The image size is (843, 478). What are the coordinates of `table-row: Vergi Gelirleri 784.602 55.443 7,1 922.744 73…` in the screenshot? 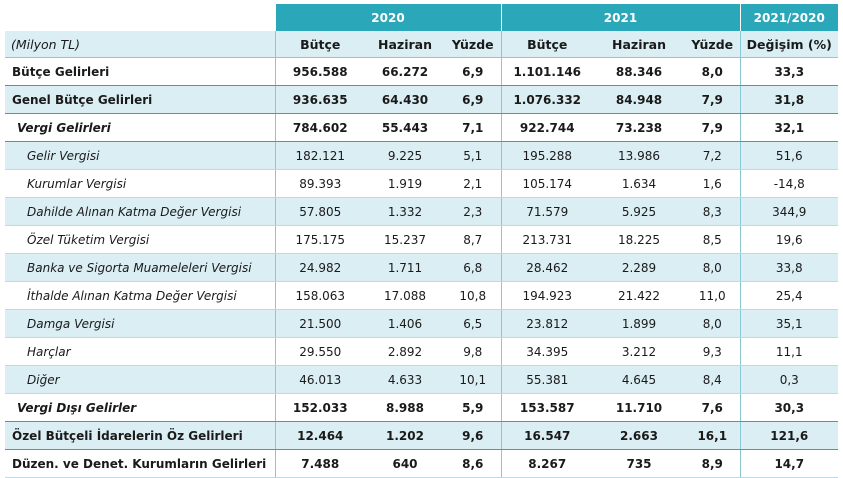 It's located at (421, 127).